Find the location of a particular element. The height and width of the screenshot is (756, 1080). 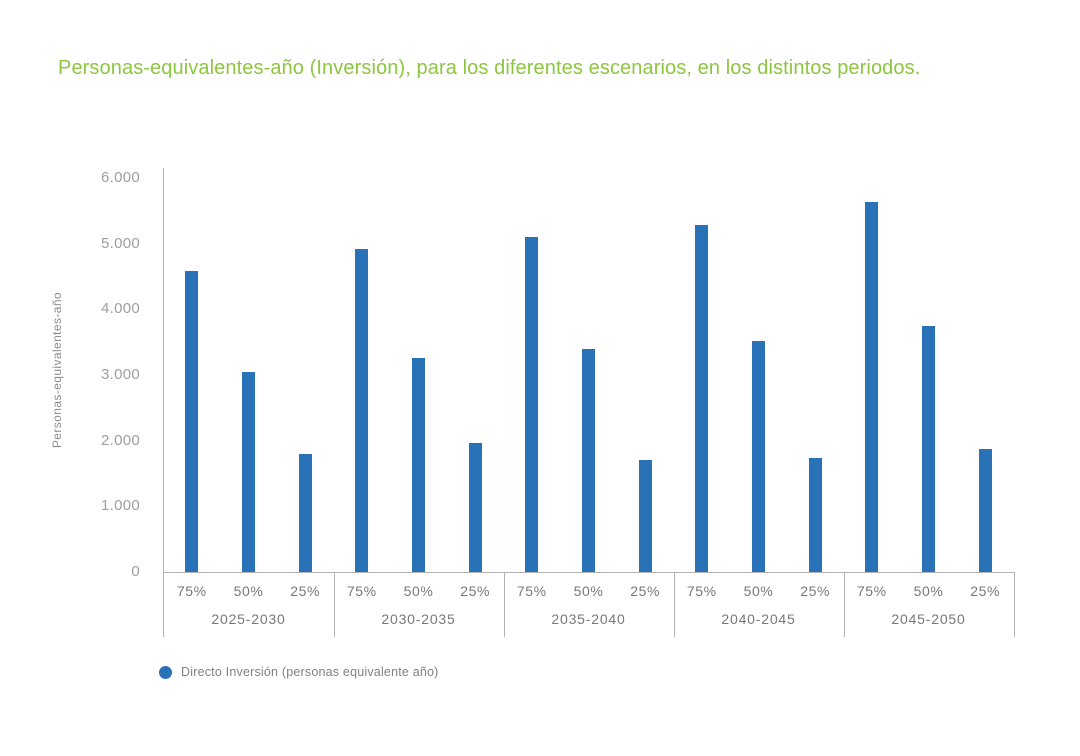

bar-2035-2040-25% is located at coordinates (645, 515).